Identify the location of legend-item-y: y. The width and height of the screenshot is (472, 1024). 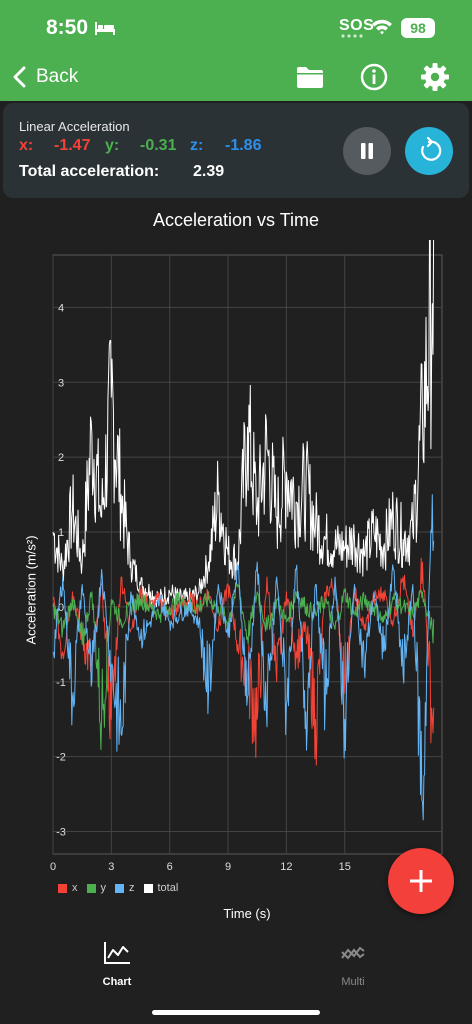
(96, 888).